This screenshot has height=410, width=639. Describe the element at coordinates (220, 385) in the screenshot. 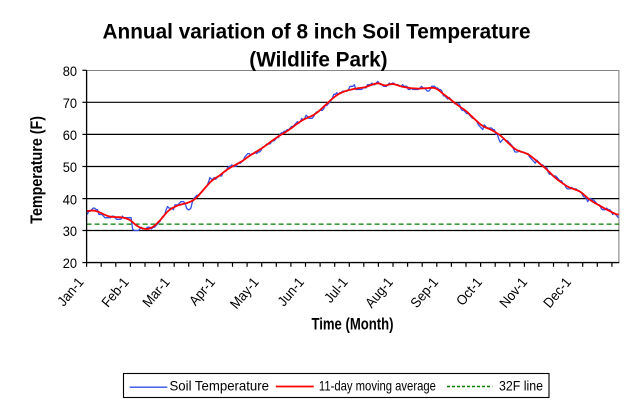

I see `svg-text: Soil Temperature` at that location.